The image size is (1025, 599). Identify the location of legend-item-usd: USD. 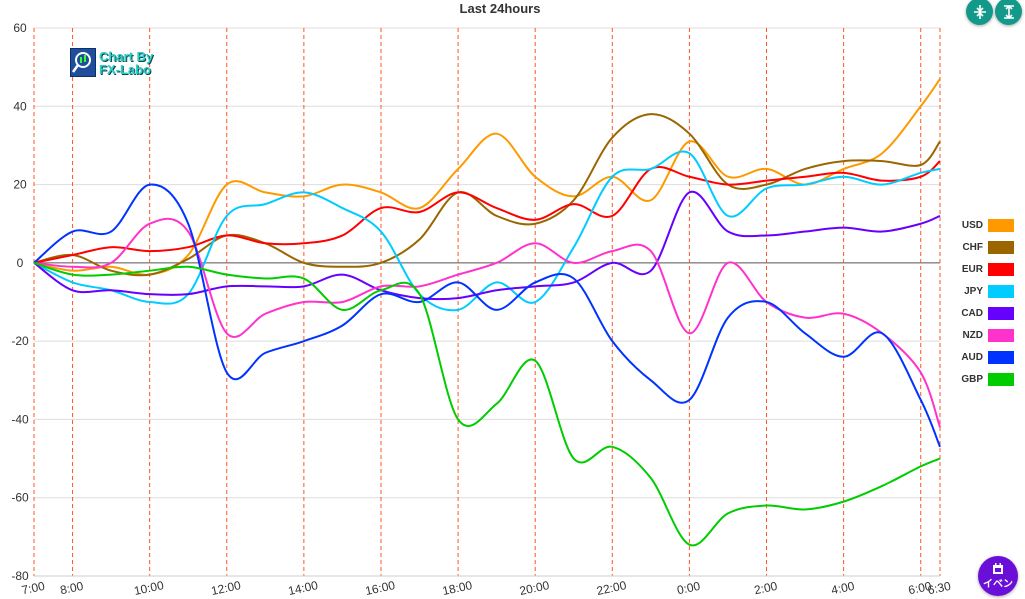
(981, 225).